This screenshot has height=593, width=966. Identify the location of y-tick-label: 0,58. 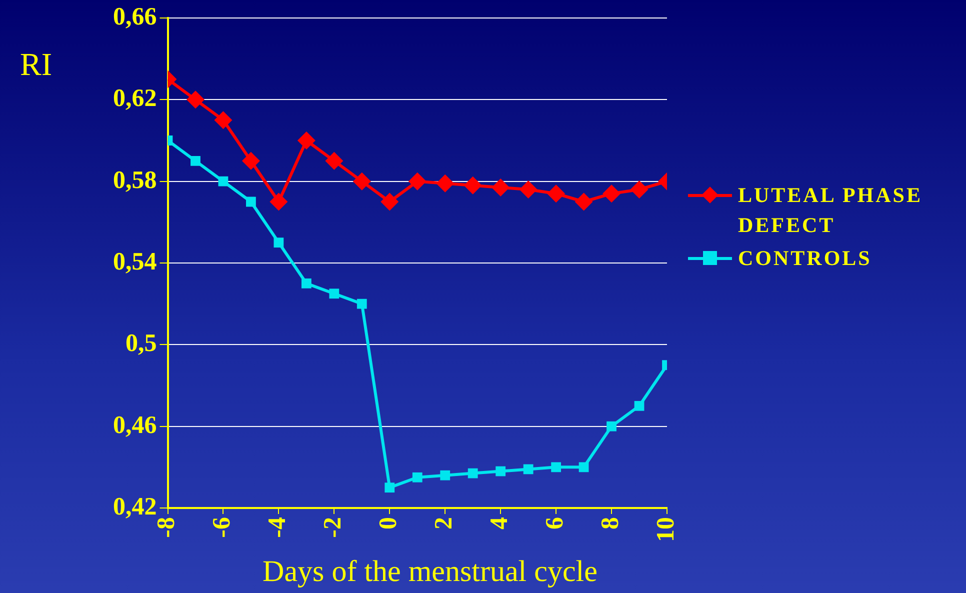
(135, 180).